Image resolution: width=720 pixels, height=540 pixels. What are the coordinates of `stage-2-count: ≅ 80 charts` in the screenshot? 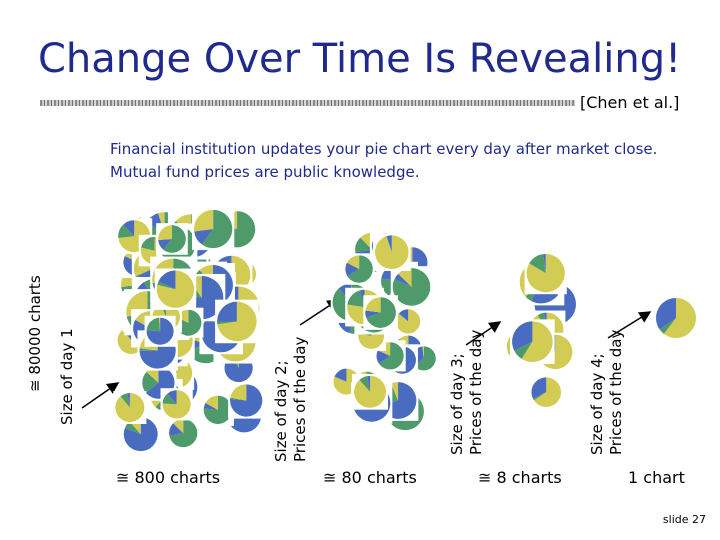 It's located at (370, 477).